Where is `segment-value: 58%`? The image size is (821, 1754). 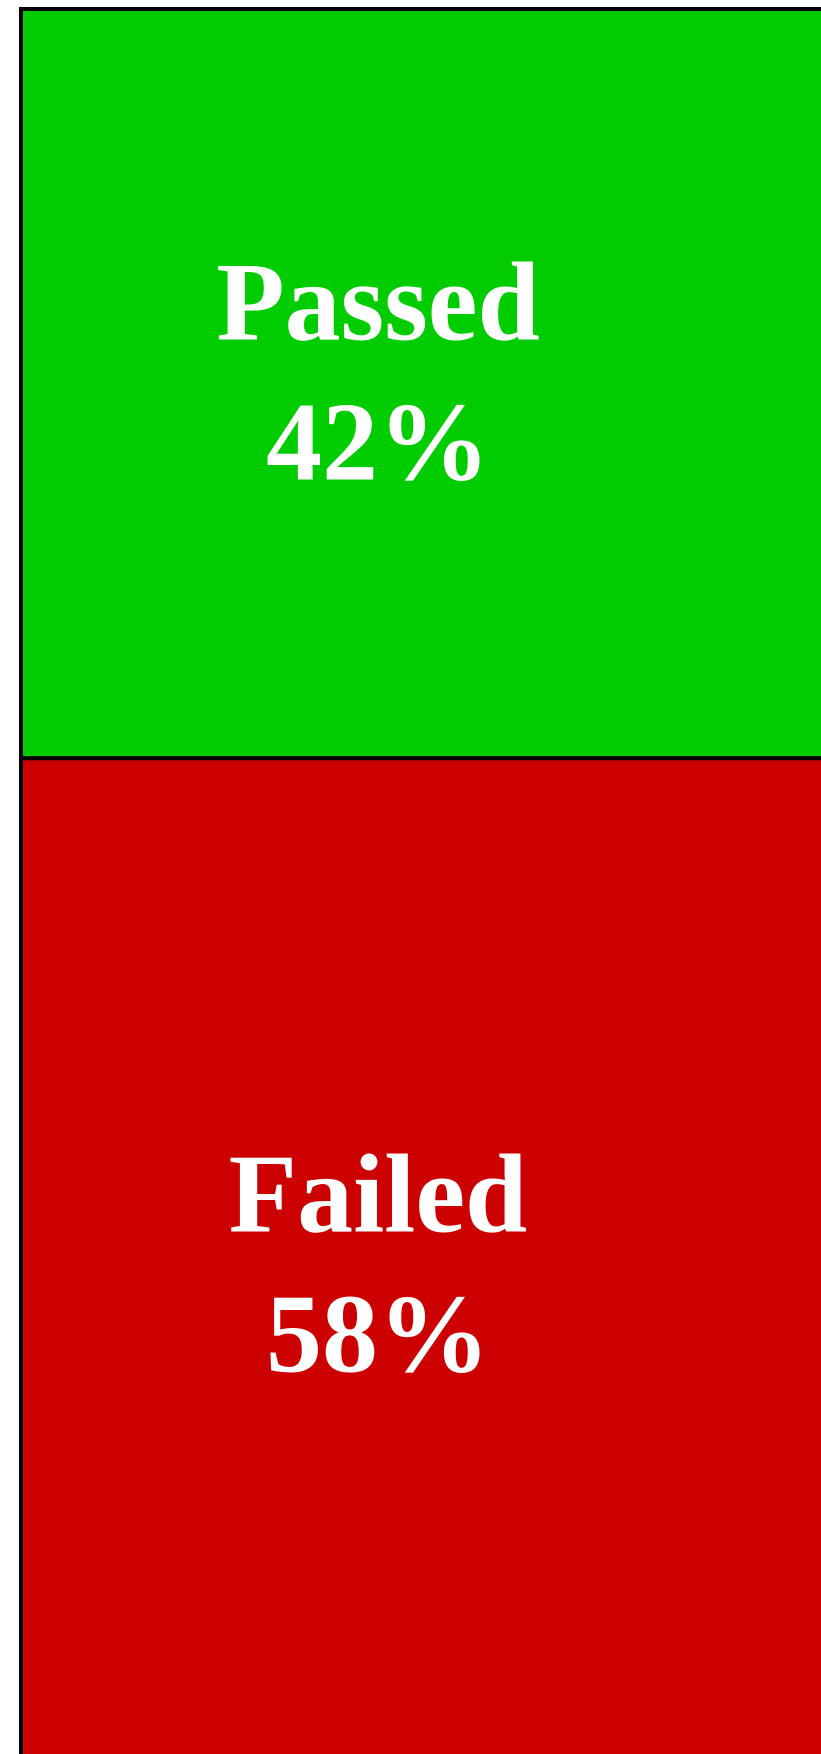 segment-value: 58% is located at coordinates (378, 1334).